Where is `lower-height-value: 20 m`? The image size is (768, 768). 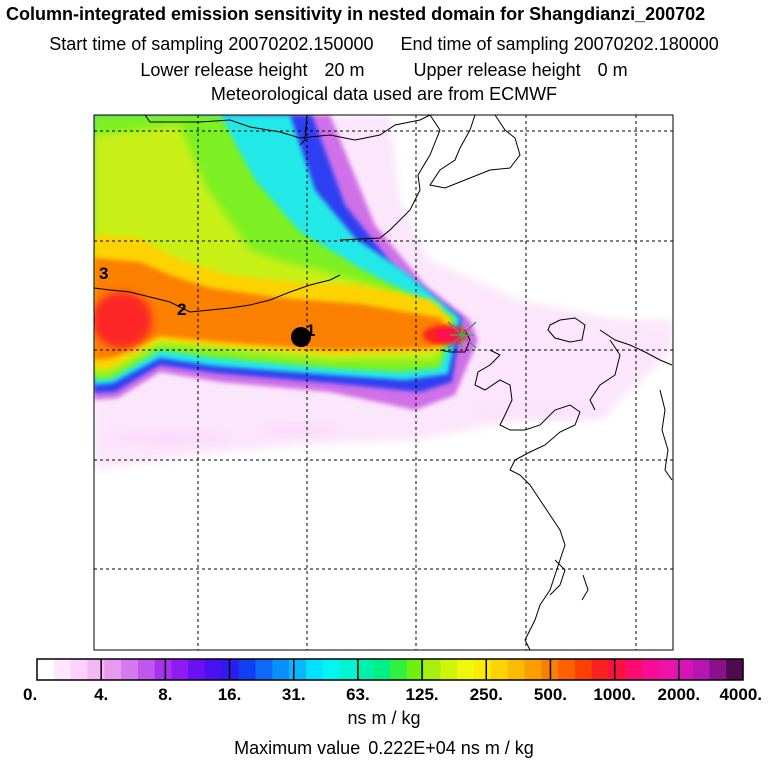
lower-height-value: 20 m is located at coordinates (344, 70).